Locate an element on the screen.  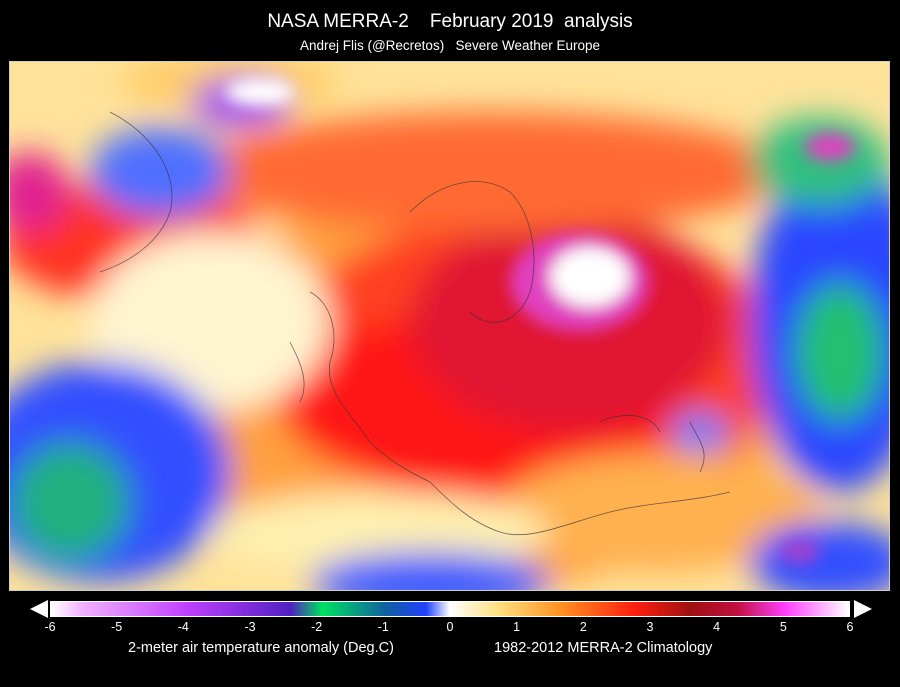
colorbar-tick-label: -2 is located at coordinates (317, 627).